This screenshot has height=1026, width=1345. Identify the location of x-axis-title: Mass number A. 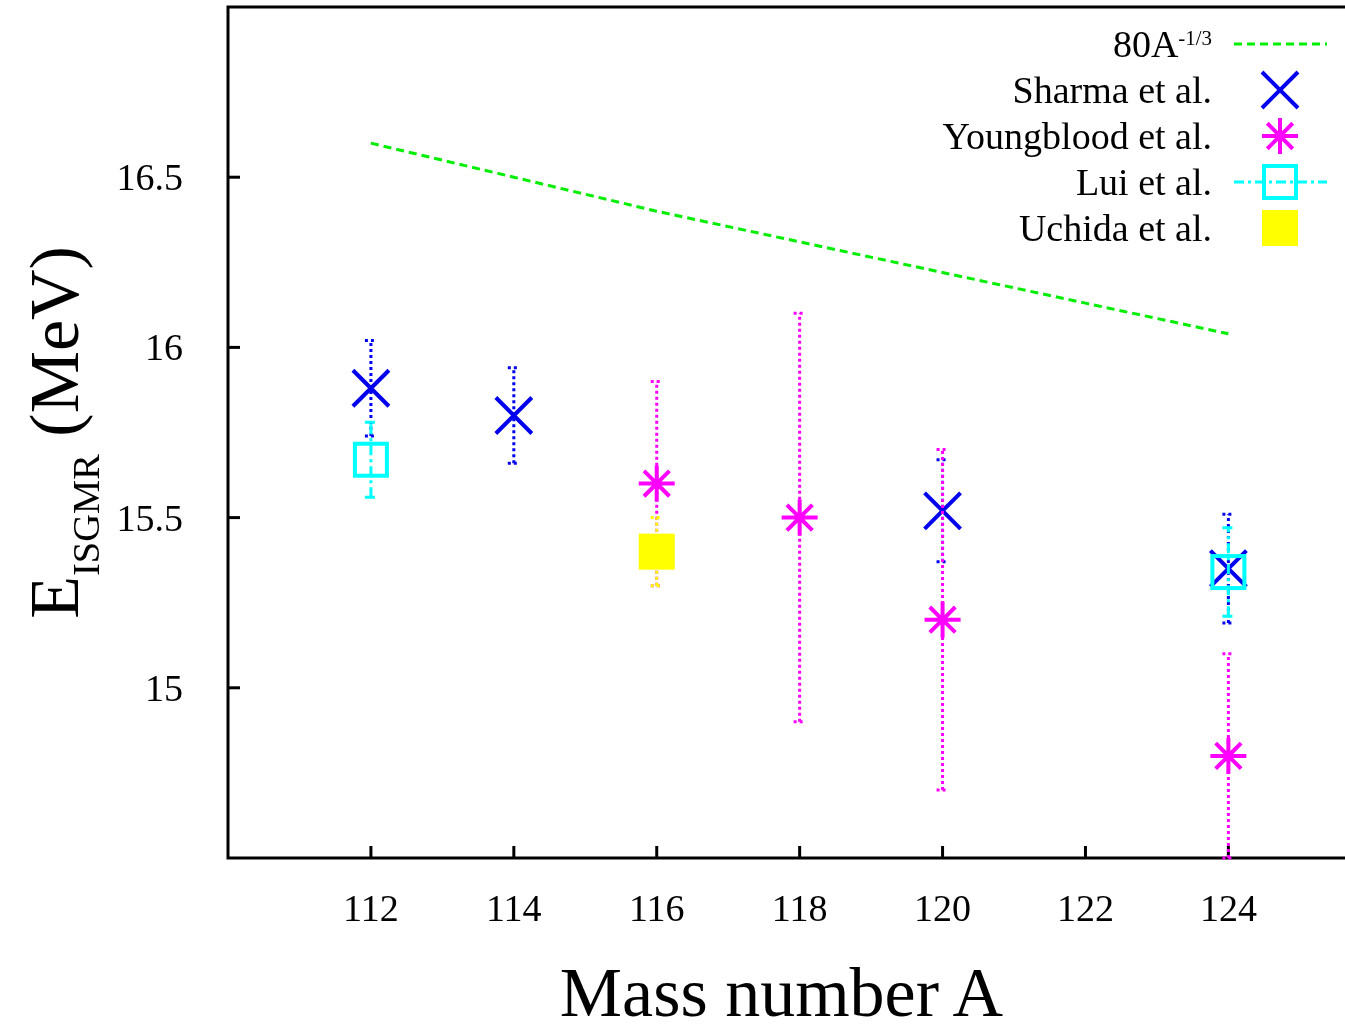
(781, 990).